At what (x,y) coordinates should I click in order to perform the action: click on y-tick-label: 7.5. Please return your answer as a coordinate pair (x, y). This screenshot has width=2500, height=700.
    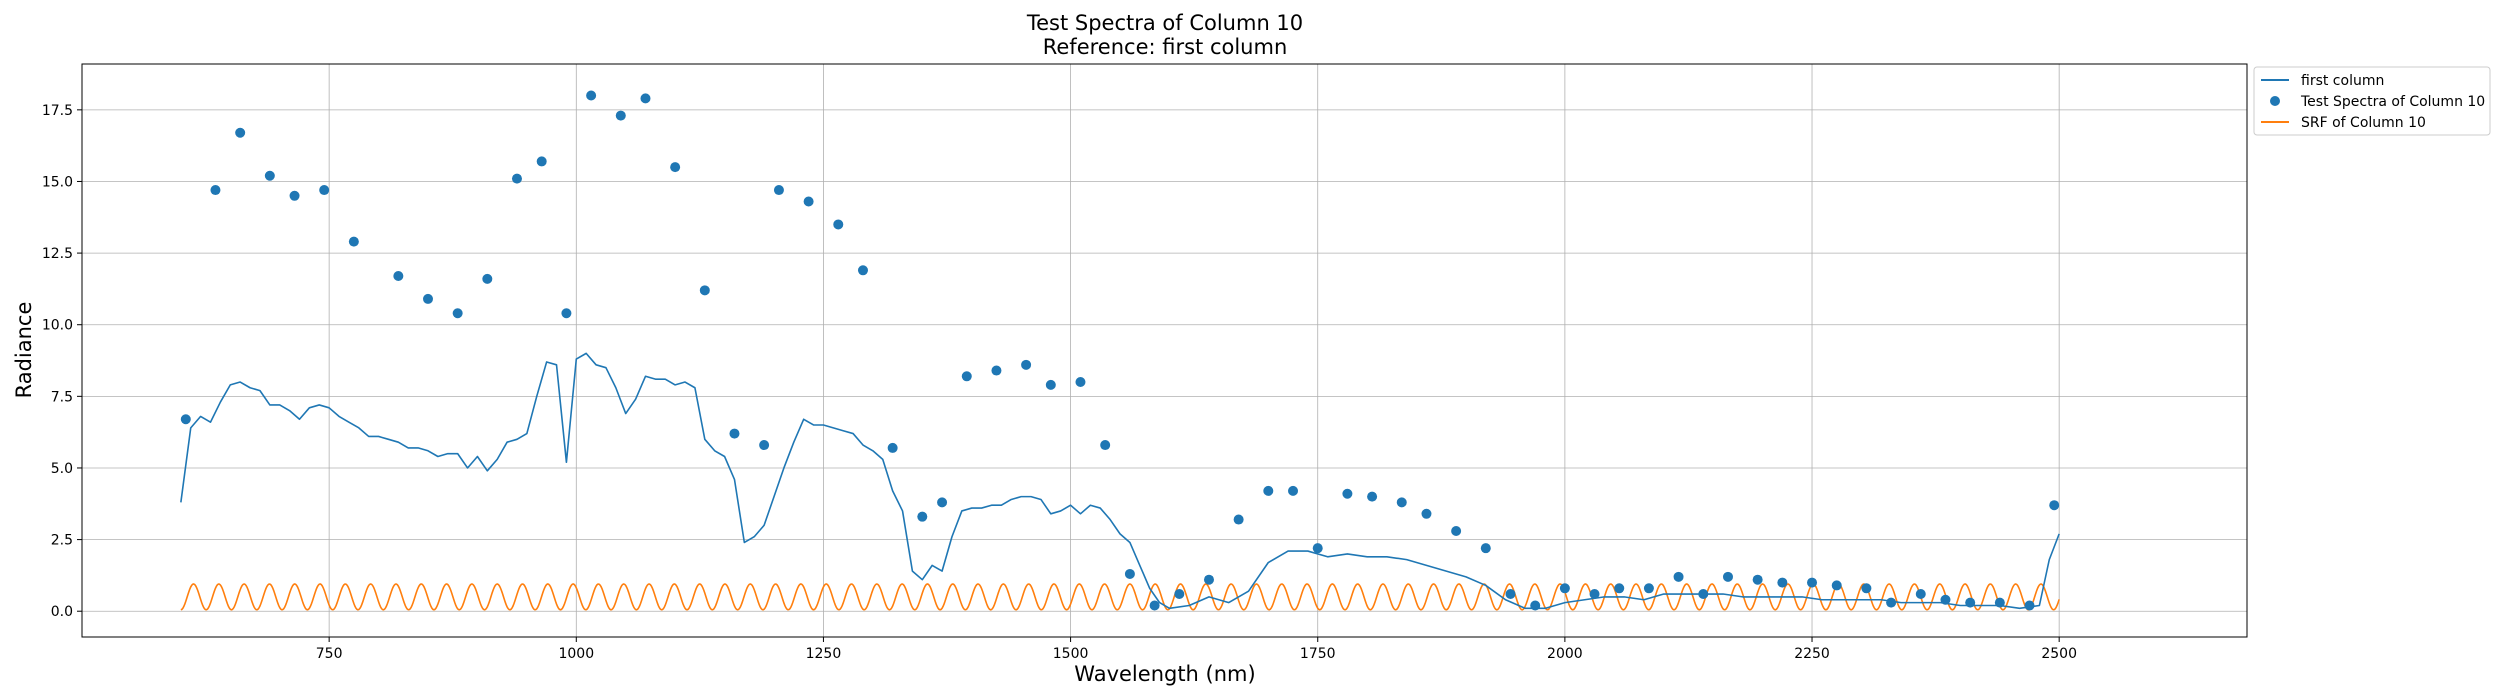
    Looking at the image, I should click on (62, 397).